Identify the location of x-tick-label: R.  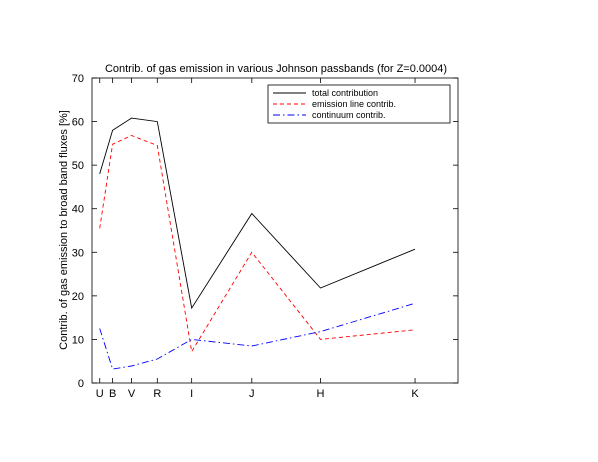
(157, 394).